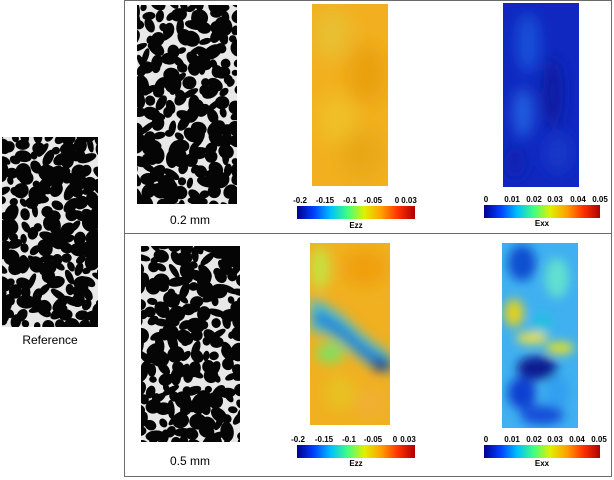  I want to click on microct-image-0-5mm, so click(190, 344).